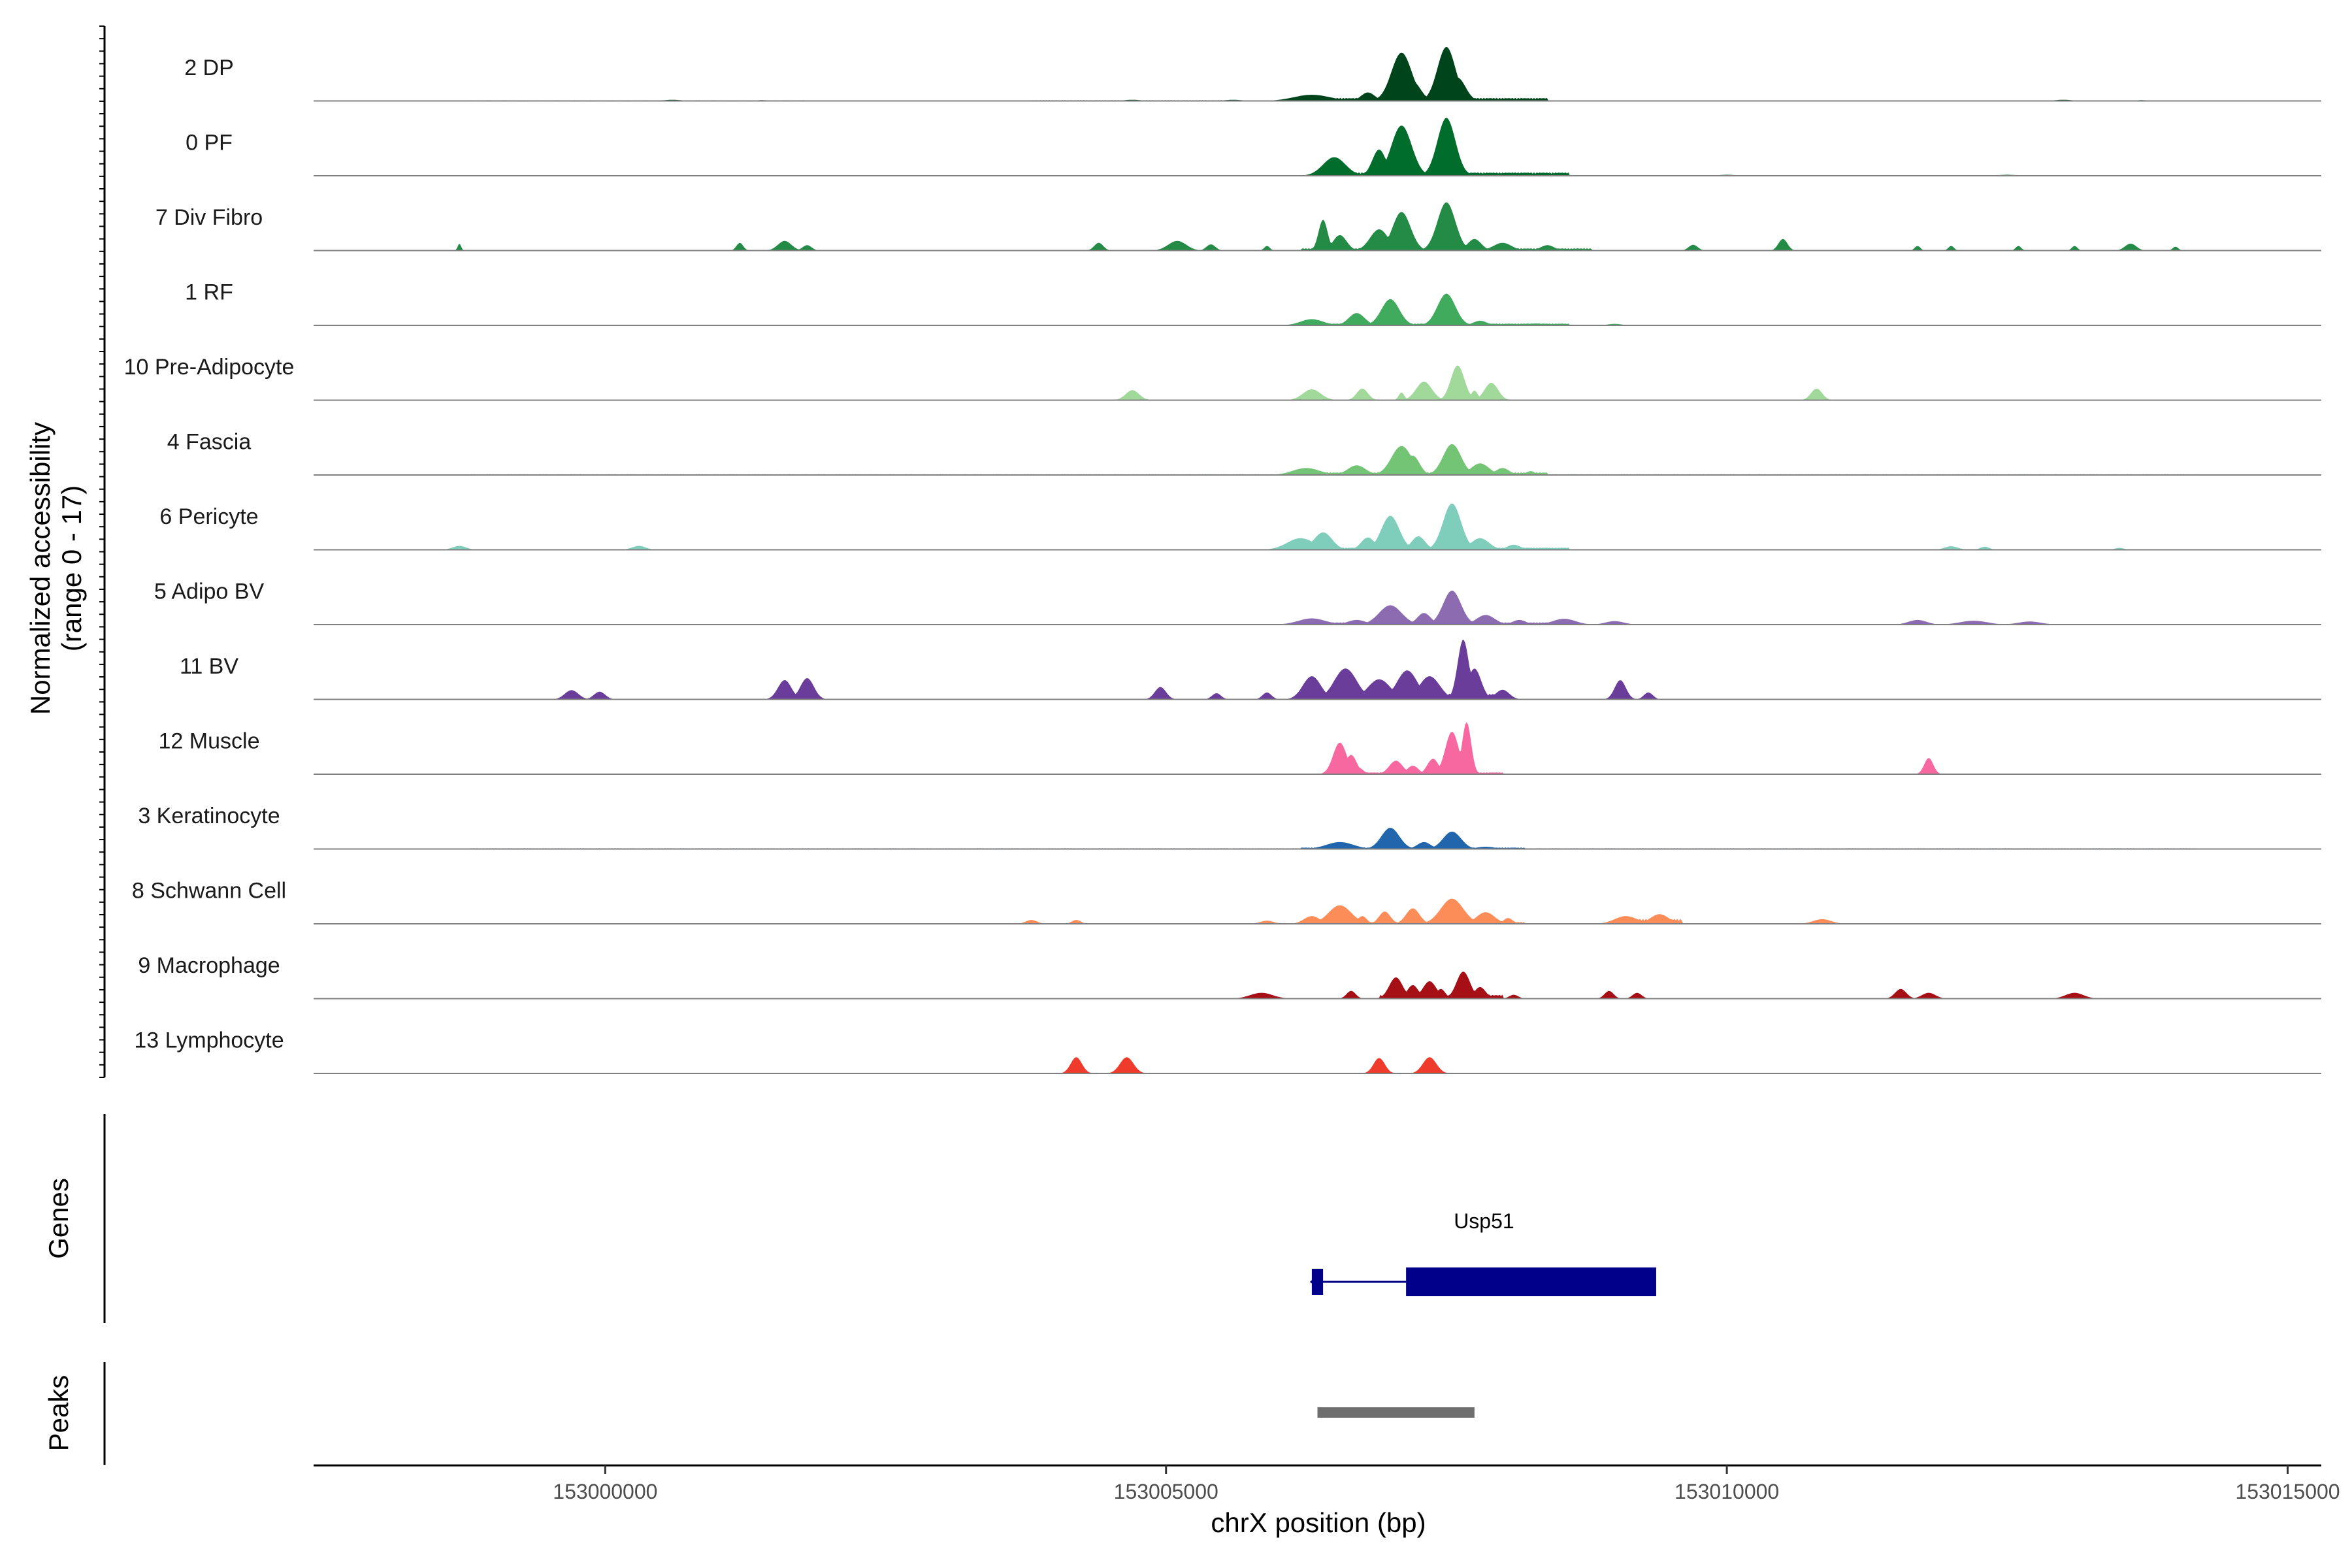 The height and width of the screenshot is (1568, 2352). What do you see at coordinates (209, 592) in the screenshot?
I see `track-label: 5 Adipo BV` at bounding box center [209, 592].